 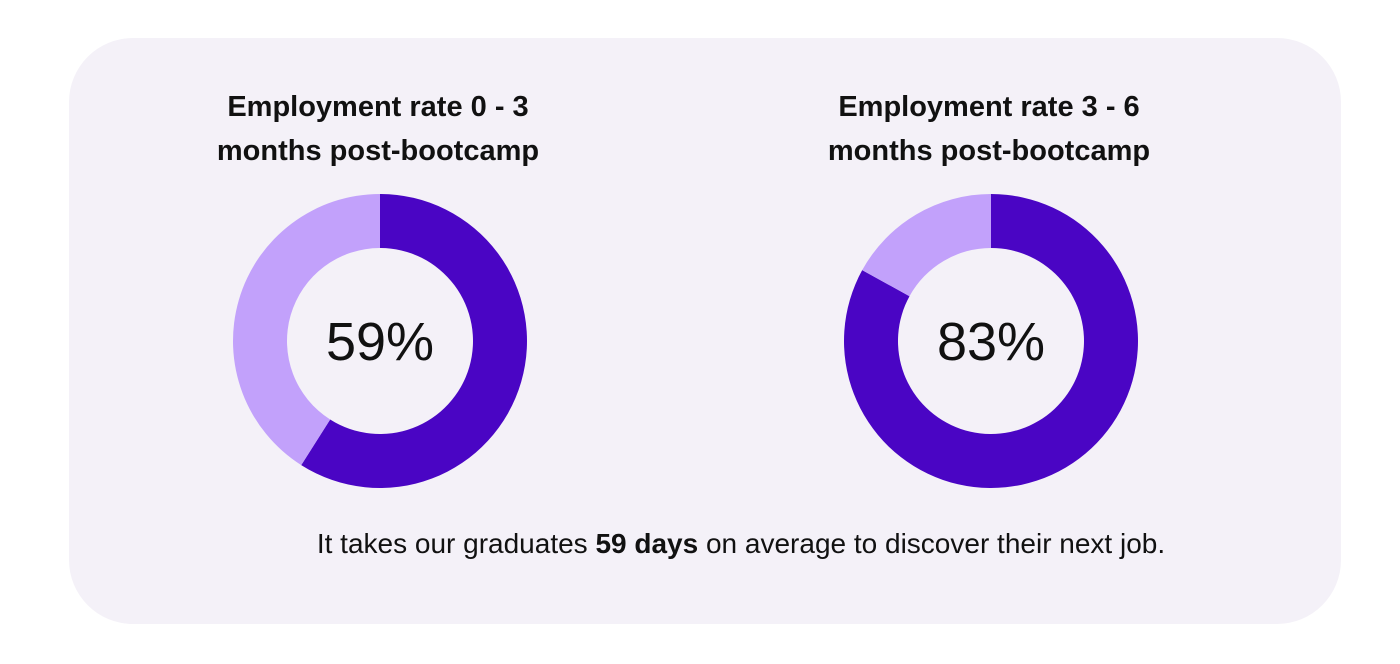 I want to click on footer-text-after: on average to discover their next job., so click(x=932, y=543).